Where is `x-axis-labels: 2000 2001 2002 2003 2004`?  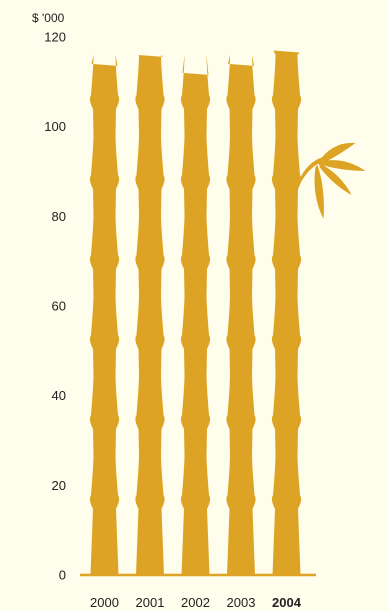
x-axis-labels: 2000 2001 2002 2003 2004 is located at coordinates (196, 602).